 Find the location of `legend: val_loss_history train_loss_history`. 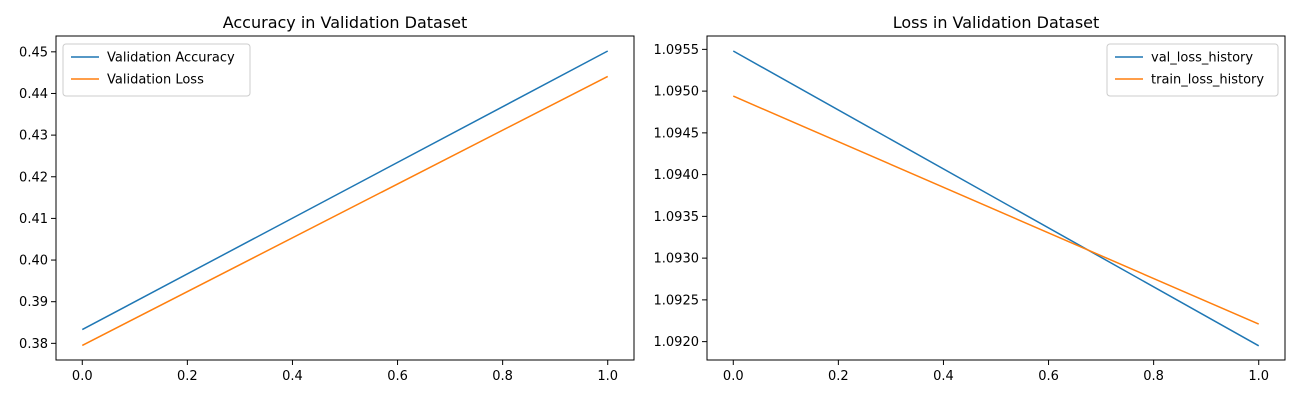

legend: val_loss_history train_loss_history is located at coordinates (1192, 70).